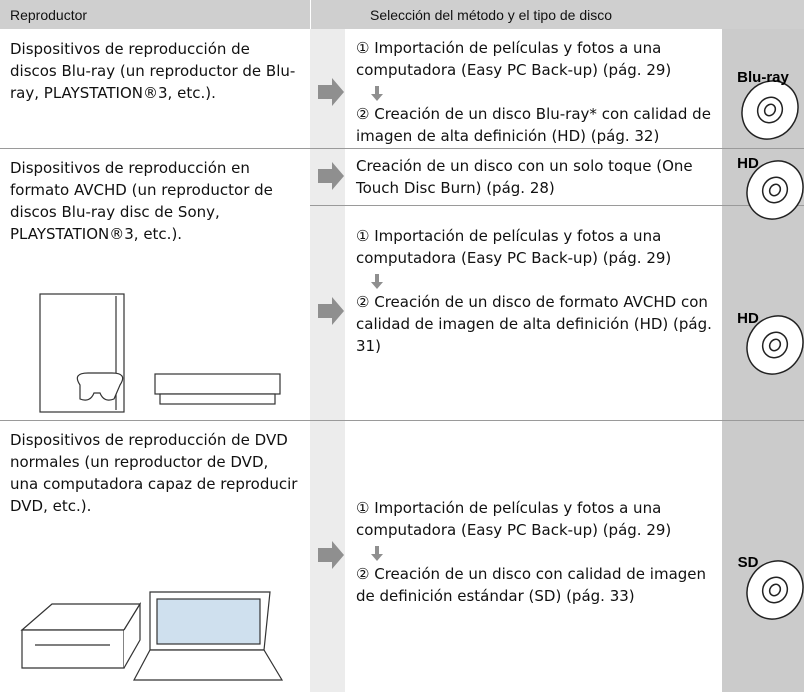  What do you see at coordinates (152, 636) in the screenshot?
I see `dvd-illustration` at bounding box center [152, 636].